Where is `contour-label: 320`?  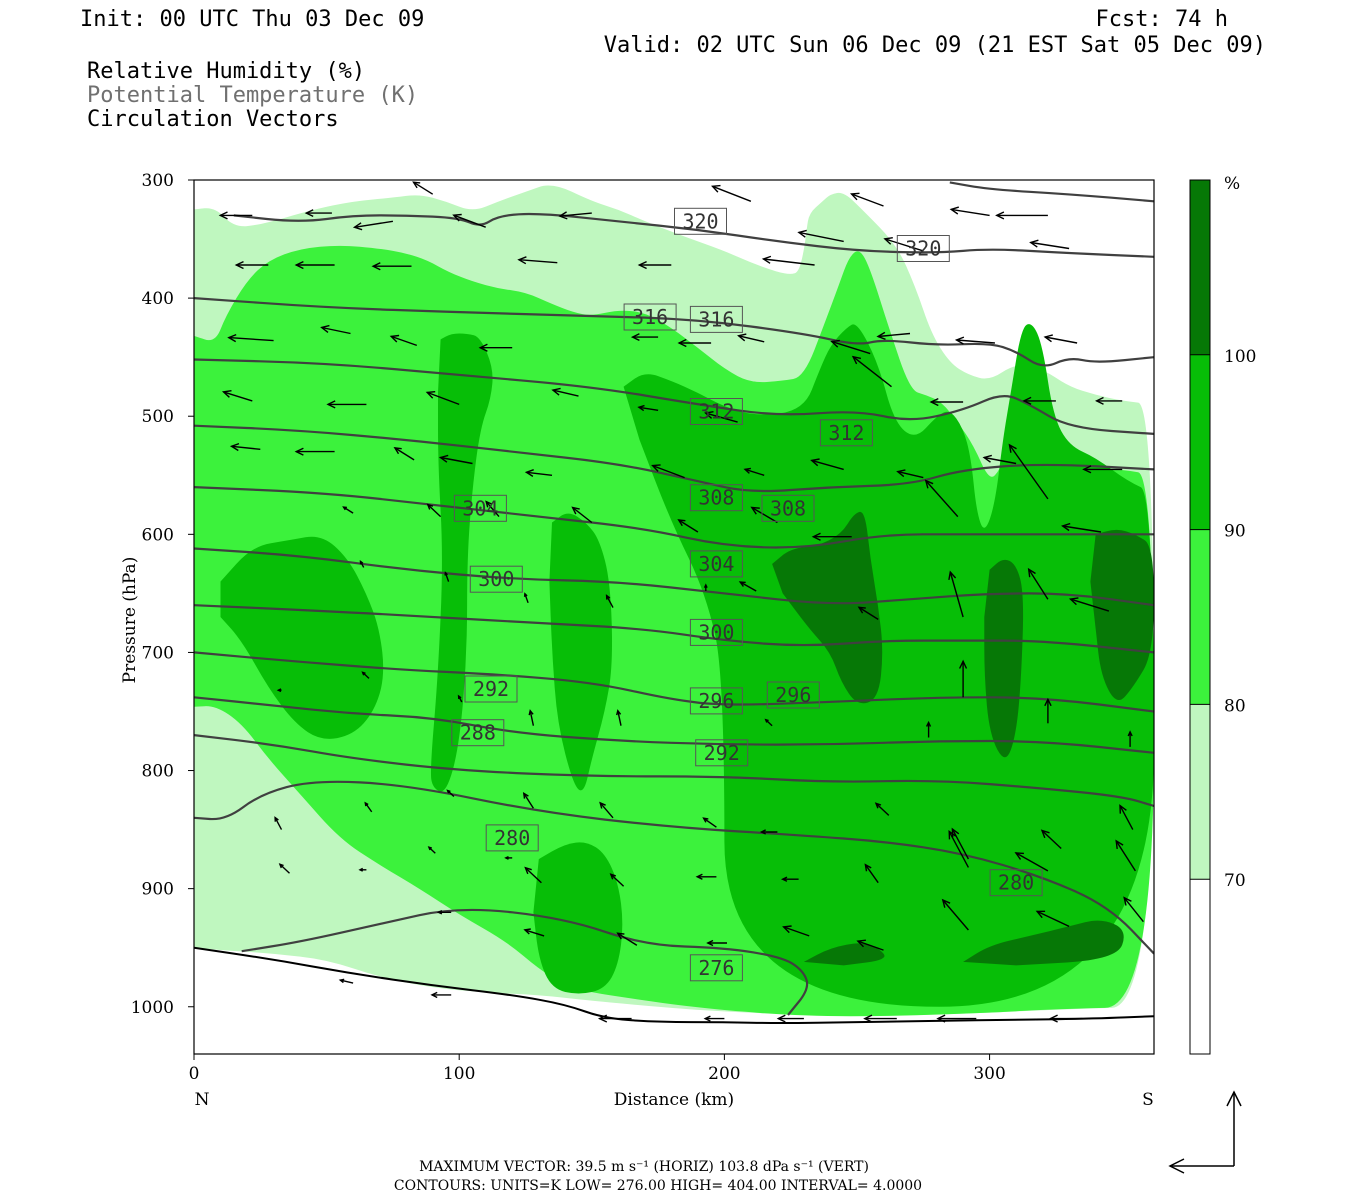
contour-label: 320 is located at coordinates (923, 248).